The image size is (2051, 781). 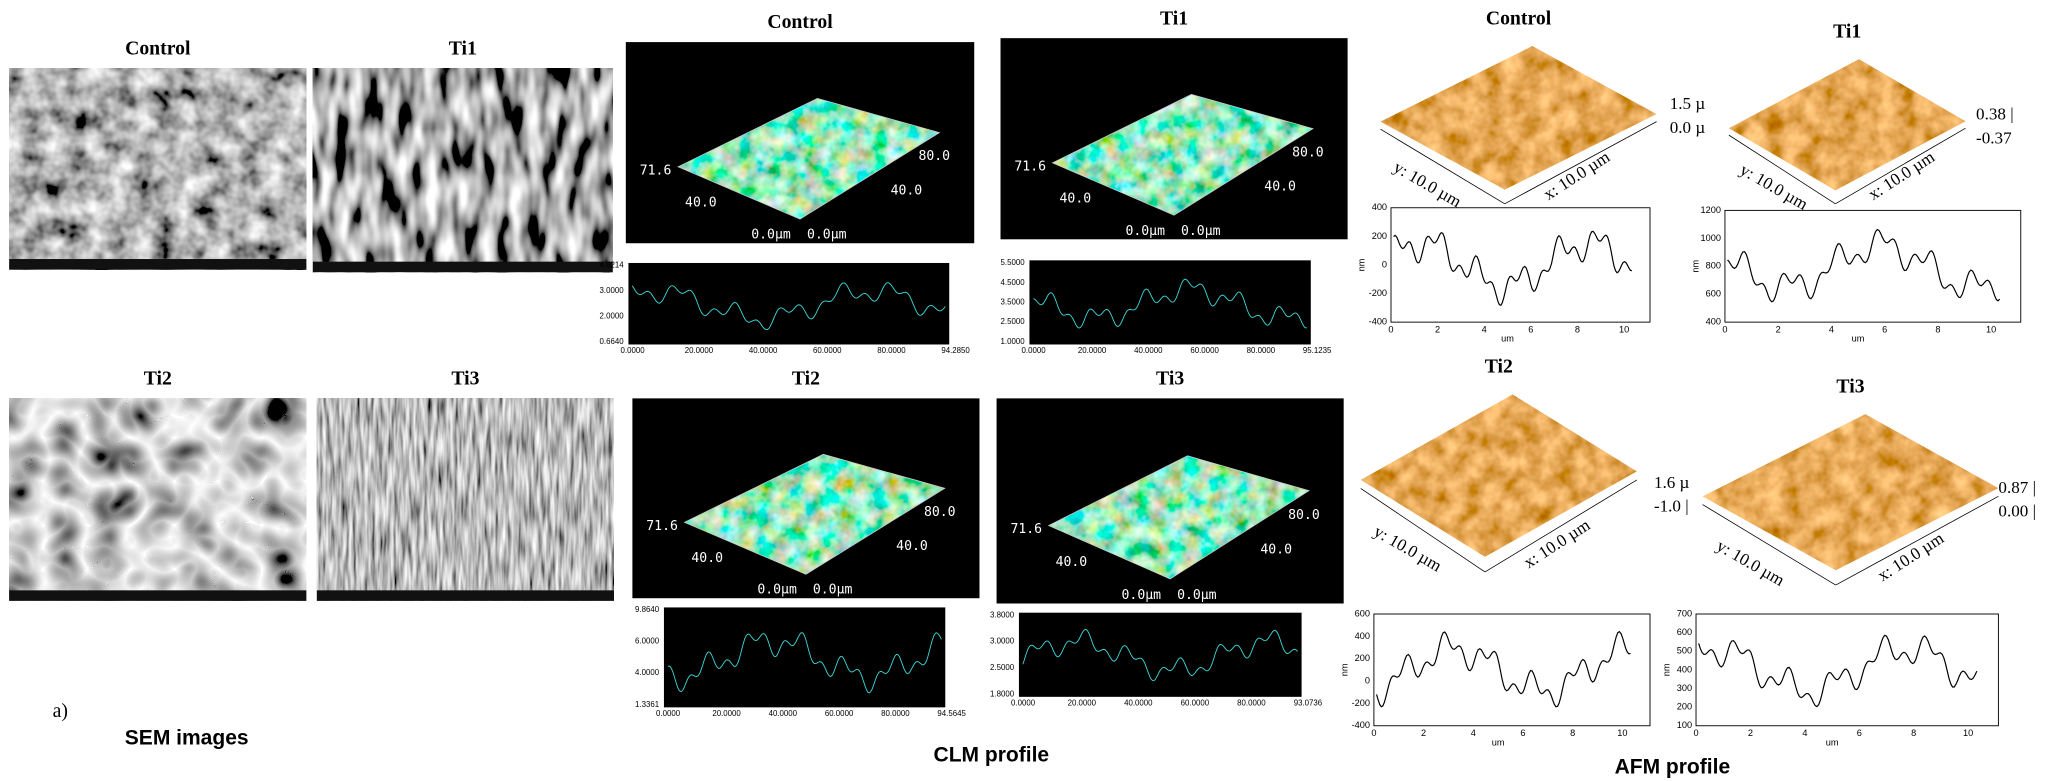 I want to click on panel-title: Ti2, so click(x=806, y=379).